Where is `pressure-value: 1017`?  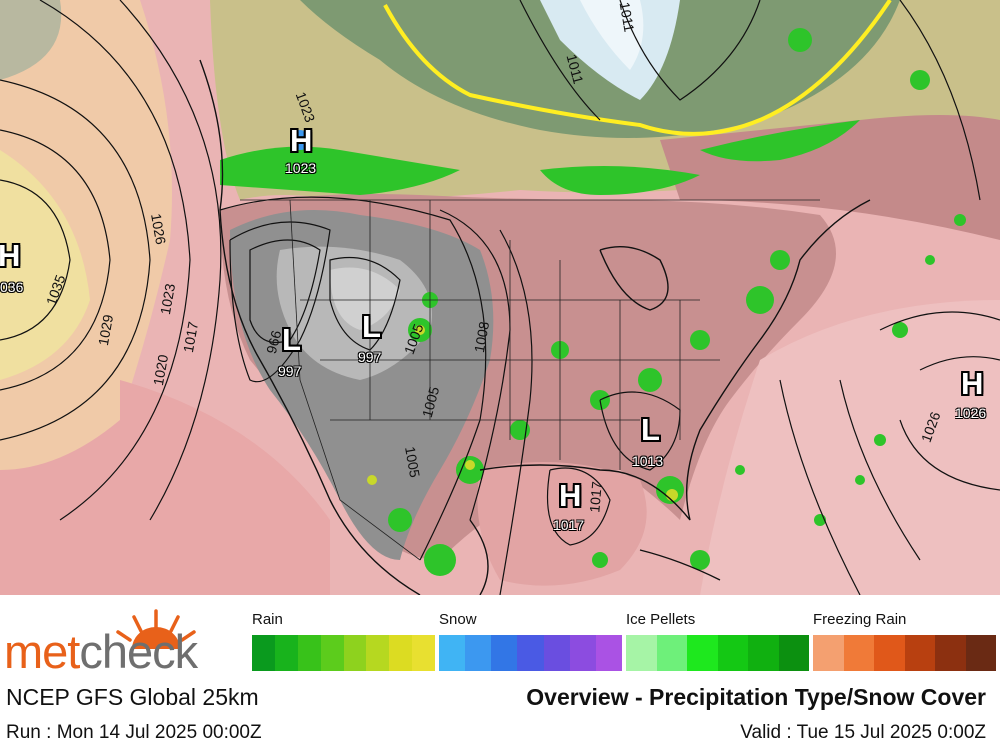
pressure-value: 1017 is located at coordinates (569, 525).